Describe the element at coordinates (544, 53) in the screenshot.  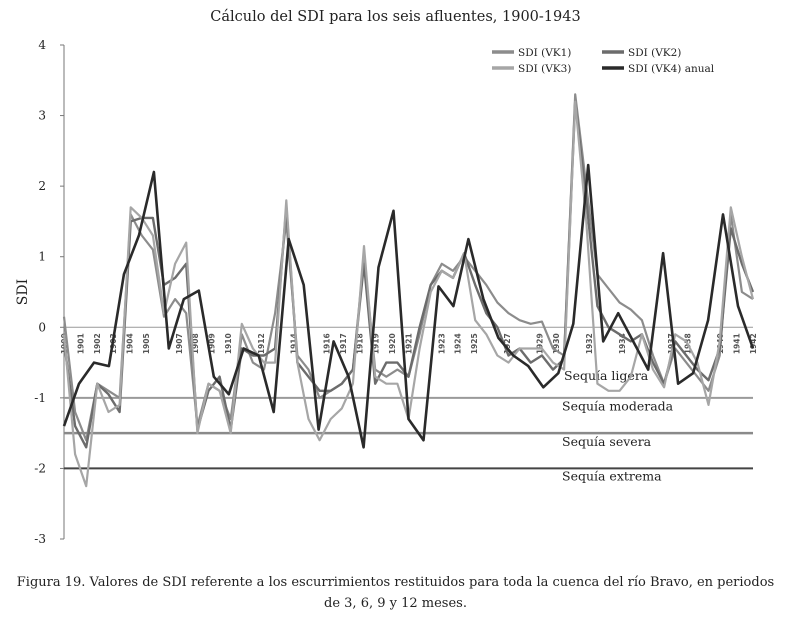
I see `legend-label: SDI (VK1)` at that location.